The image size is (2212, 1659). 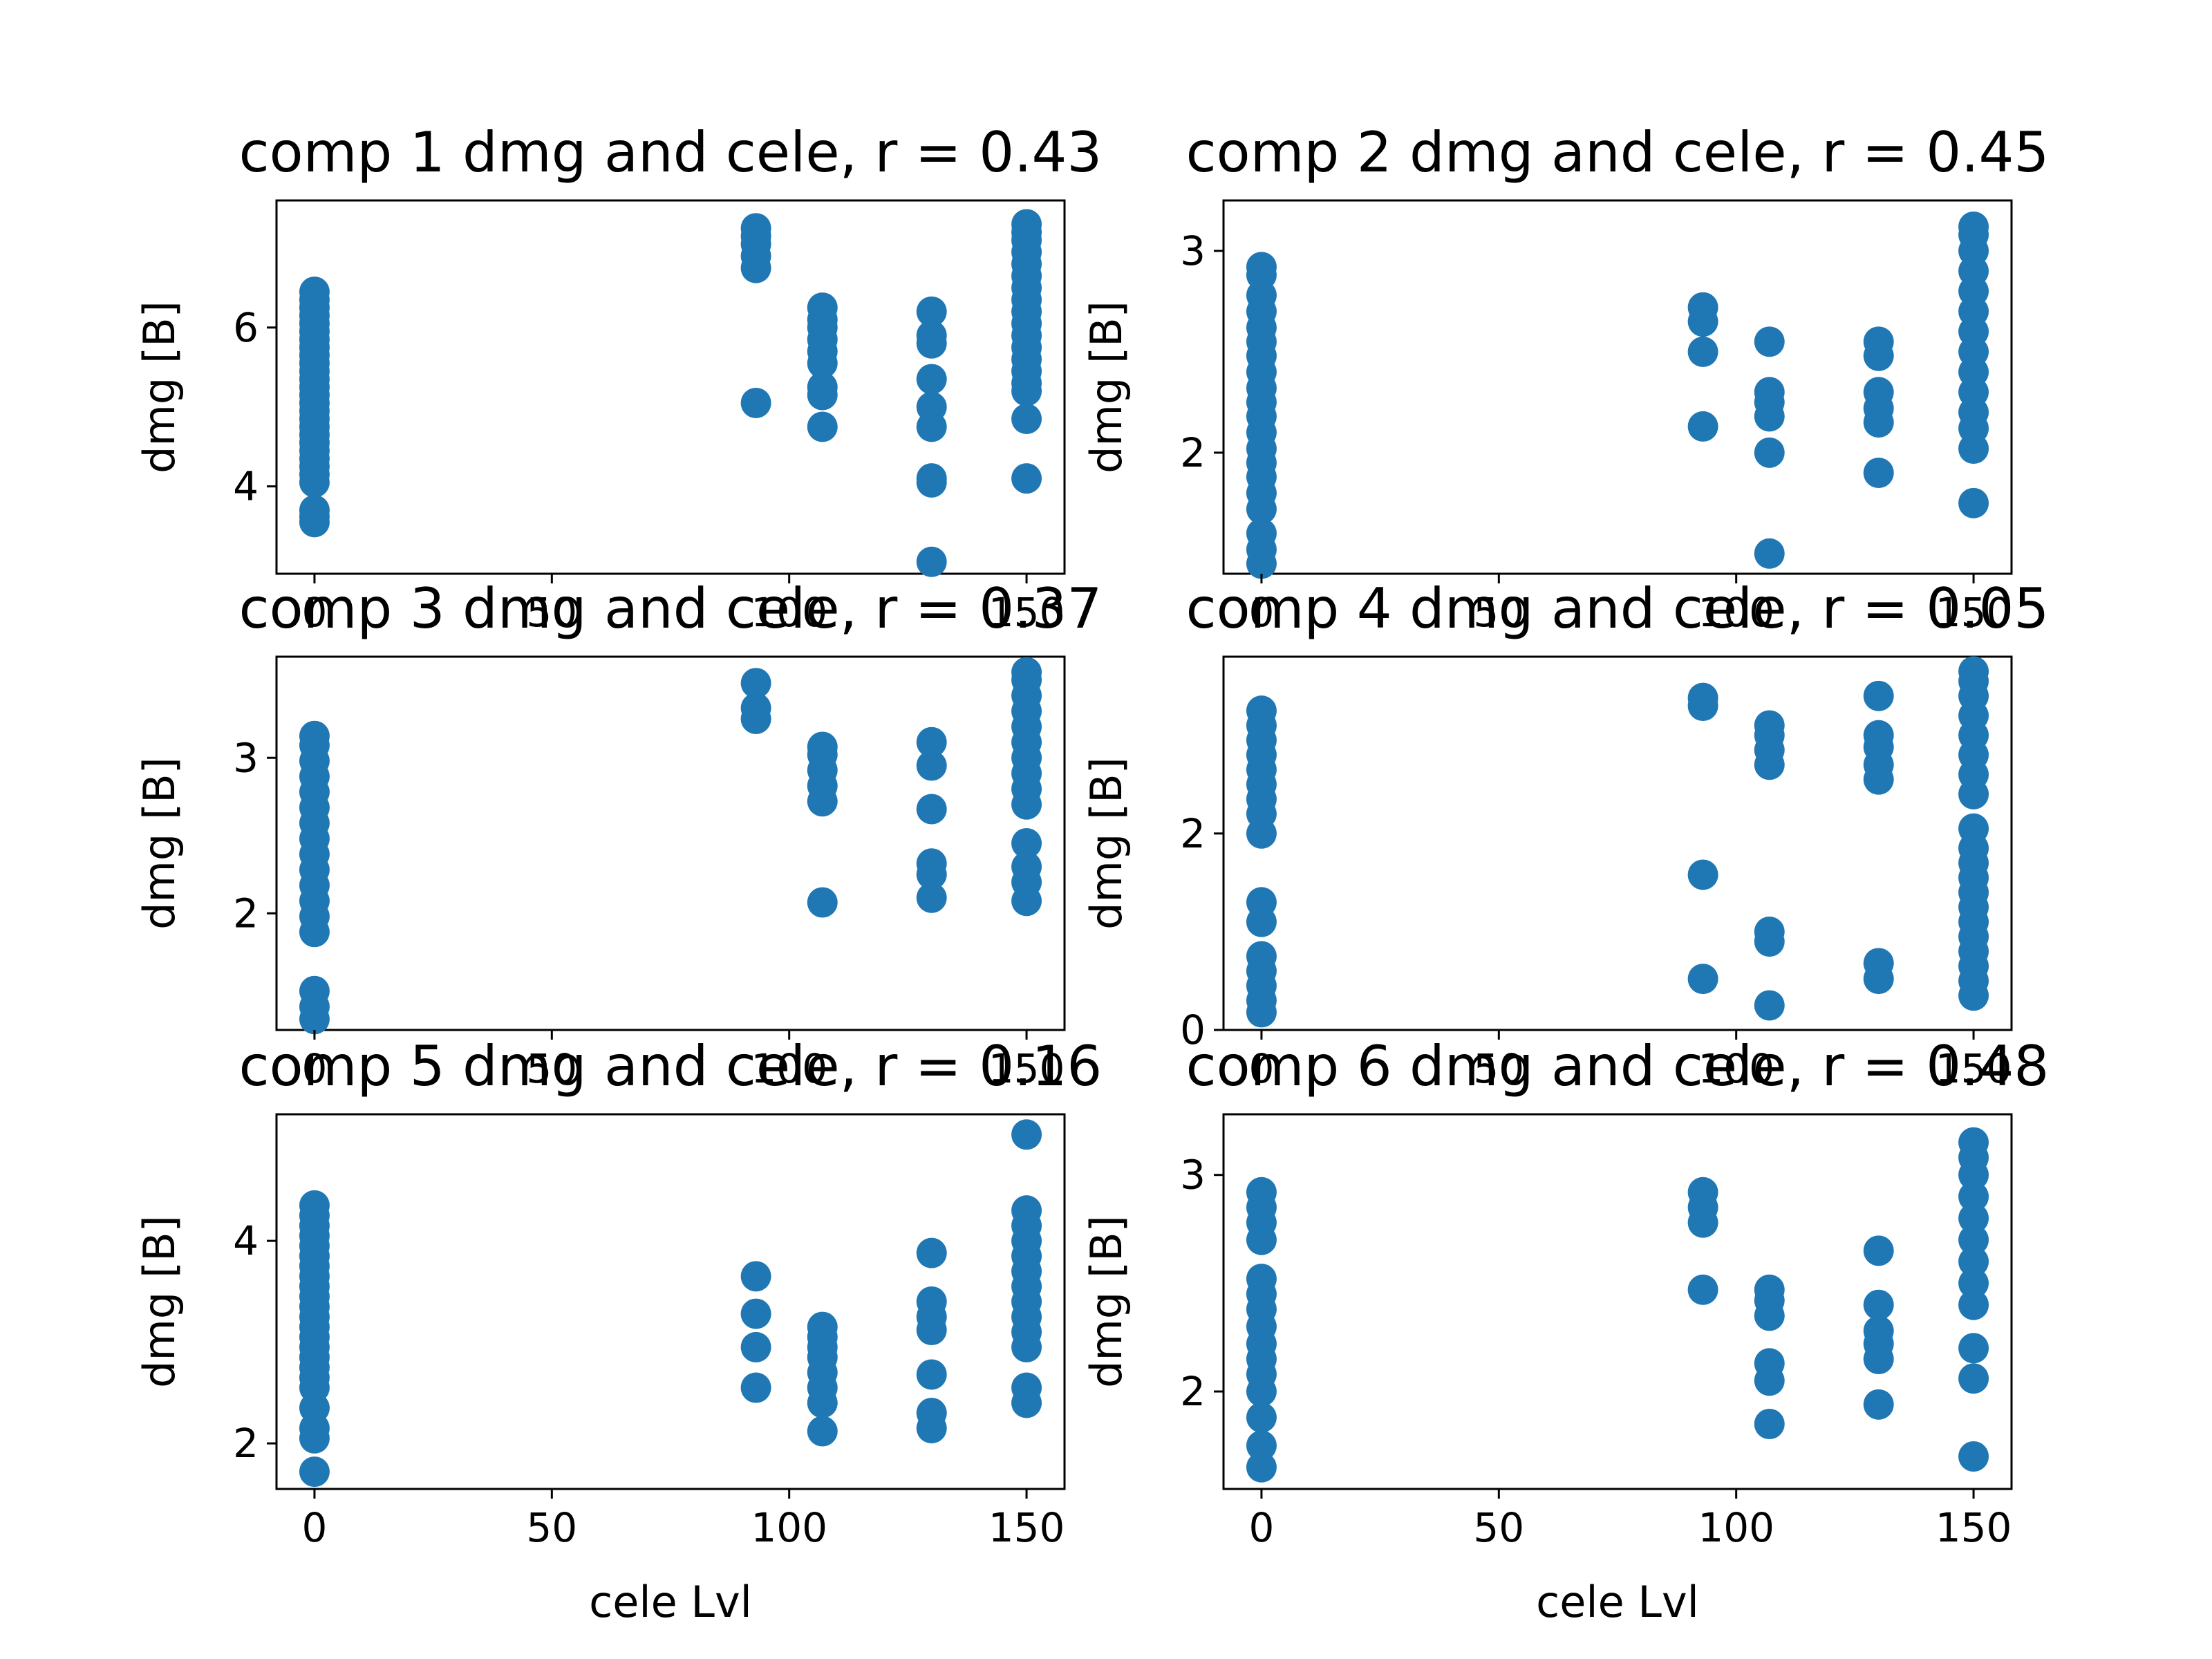 I want to click on subplot-title: comp 2 dmg and cele, r = 0.45, so click(x=1618, y=152).